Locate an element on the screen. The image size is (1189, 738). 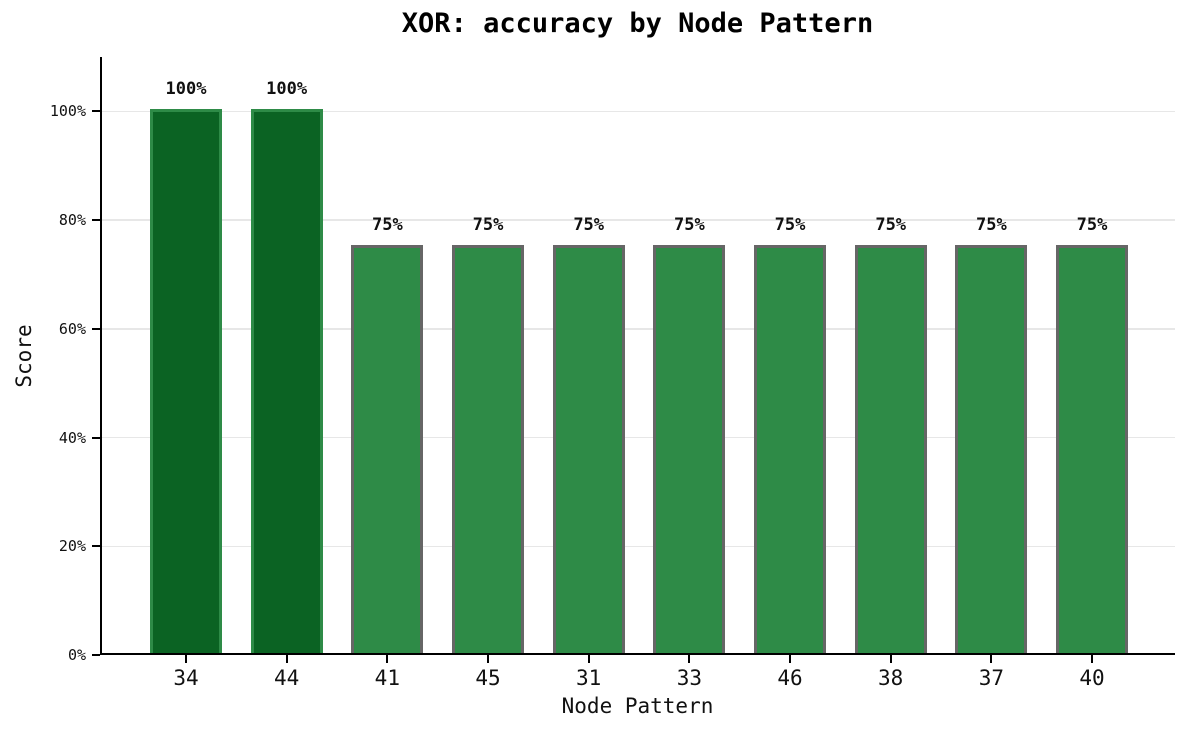
y-tick-label-100%: 100% is located at coordinates (67, 111).